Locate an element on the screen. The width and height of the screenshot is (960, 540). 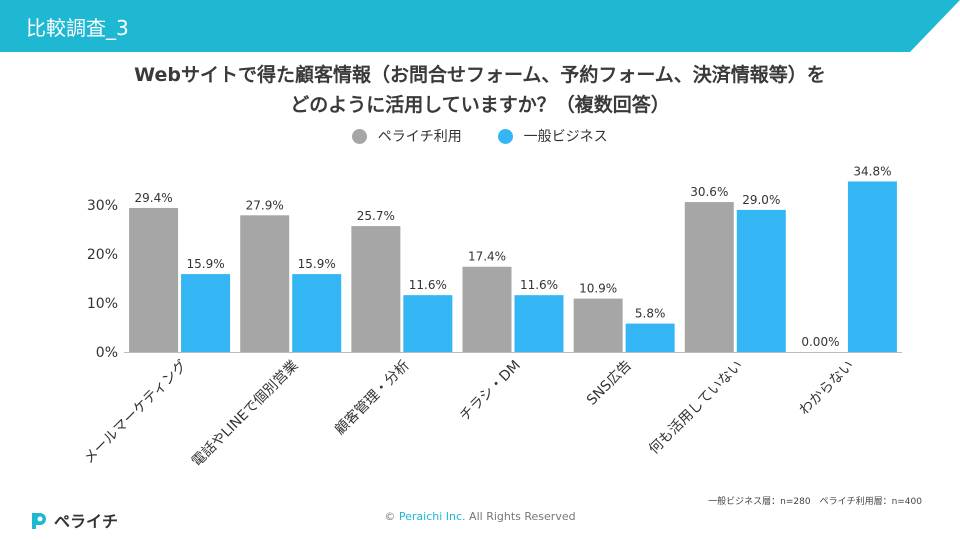
y-tick-label: 10% is located at coordinates (102, 304).